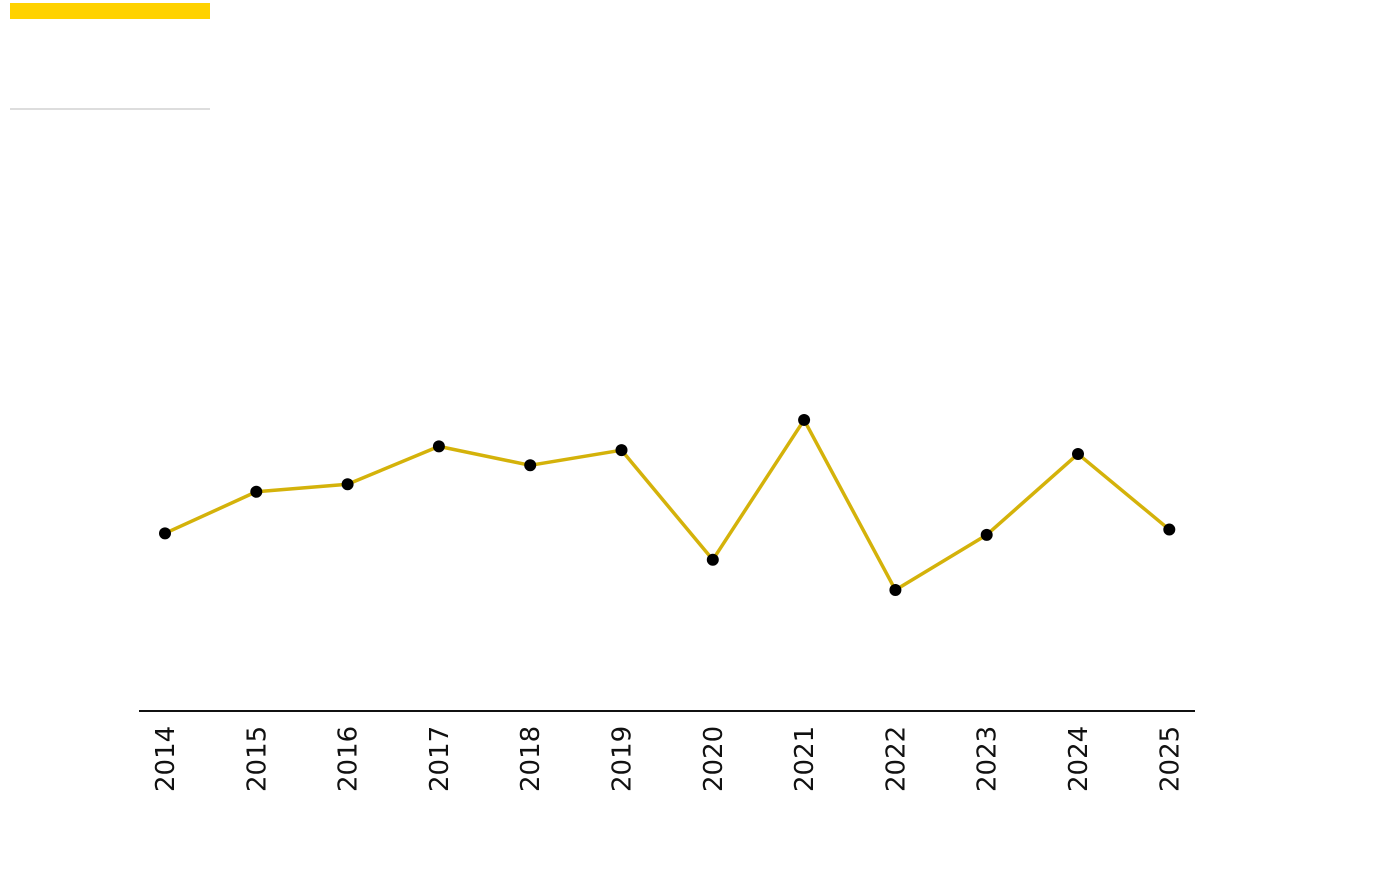  Describe the element at coordinates (896, 759) in the screenshot. I see `x-tick-label-2022: 2022` at that location.